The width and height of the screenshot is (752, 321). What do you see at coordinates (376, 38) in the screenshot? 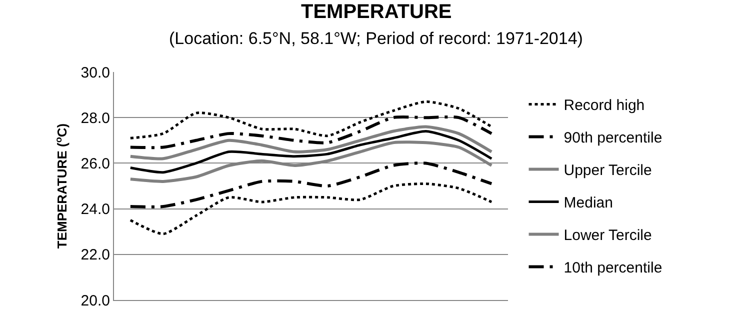
I see `chart-subtitle: (Location: 6.5°N, 58.1°W; Period of record: 1971-2014)` at bounding box center [376, 38].